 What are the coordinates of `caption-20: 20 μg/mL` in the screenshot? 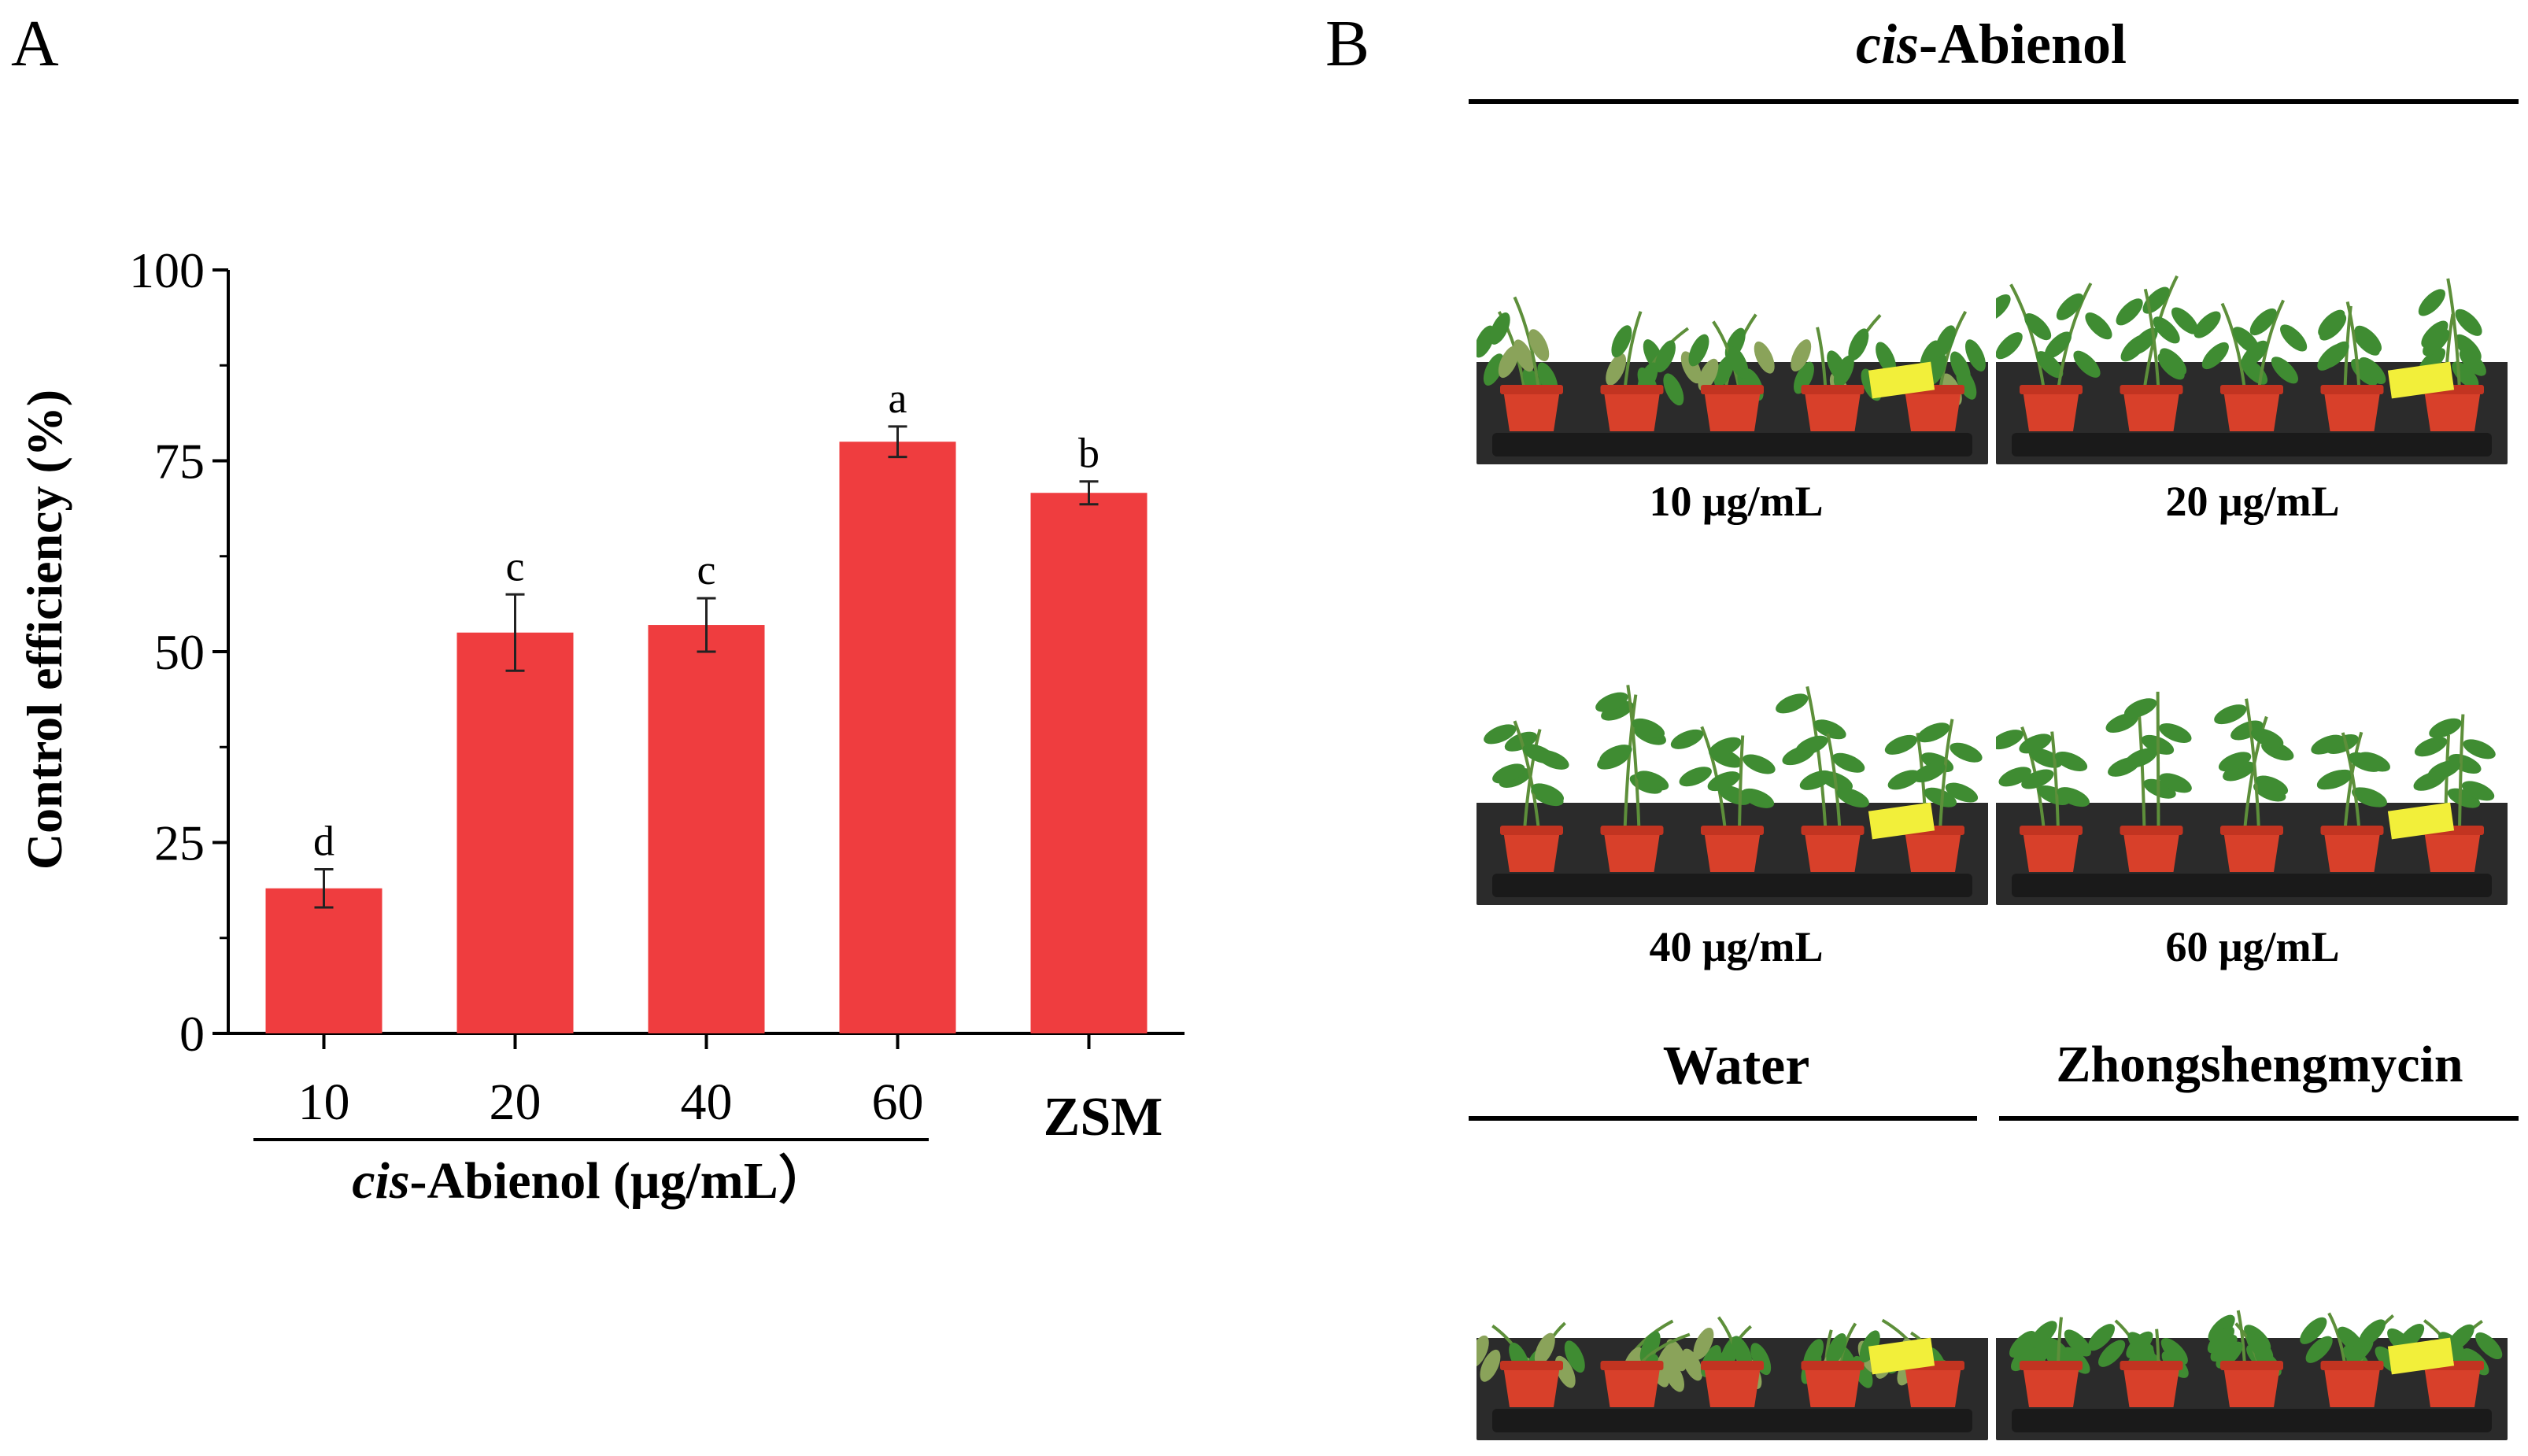 It's located at (2253, 501).